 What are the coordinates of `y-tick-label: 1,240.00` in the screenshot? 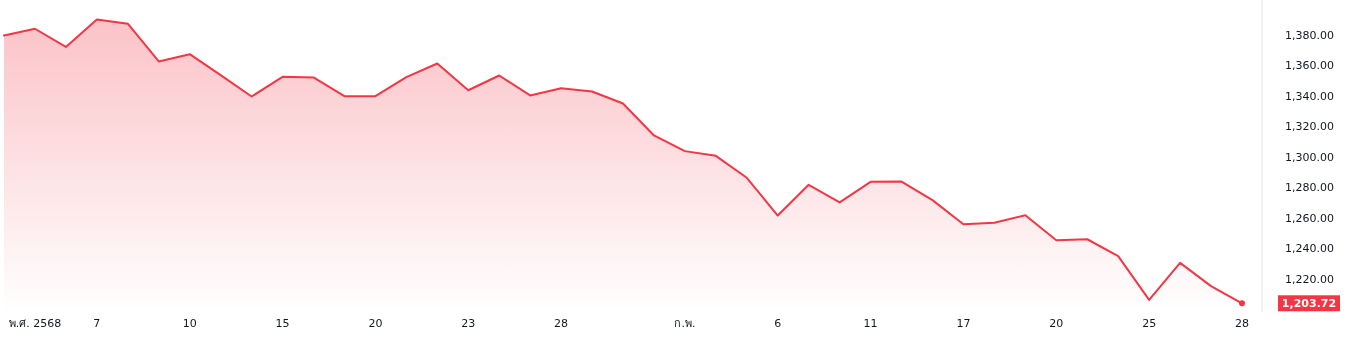 It's located at (1309, 249).